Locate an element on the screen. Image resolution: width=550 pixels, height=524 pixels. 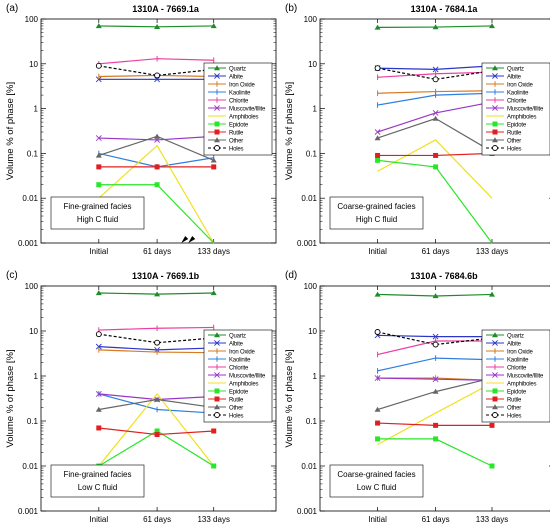
series-line-other is located at coordinates (435, 135).